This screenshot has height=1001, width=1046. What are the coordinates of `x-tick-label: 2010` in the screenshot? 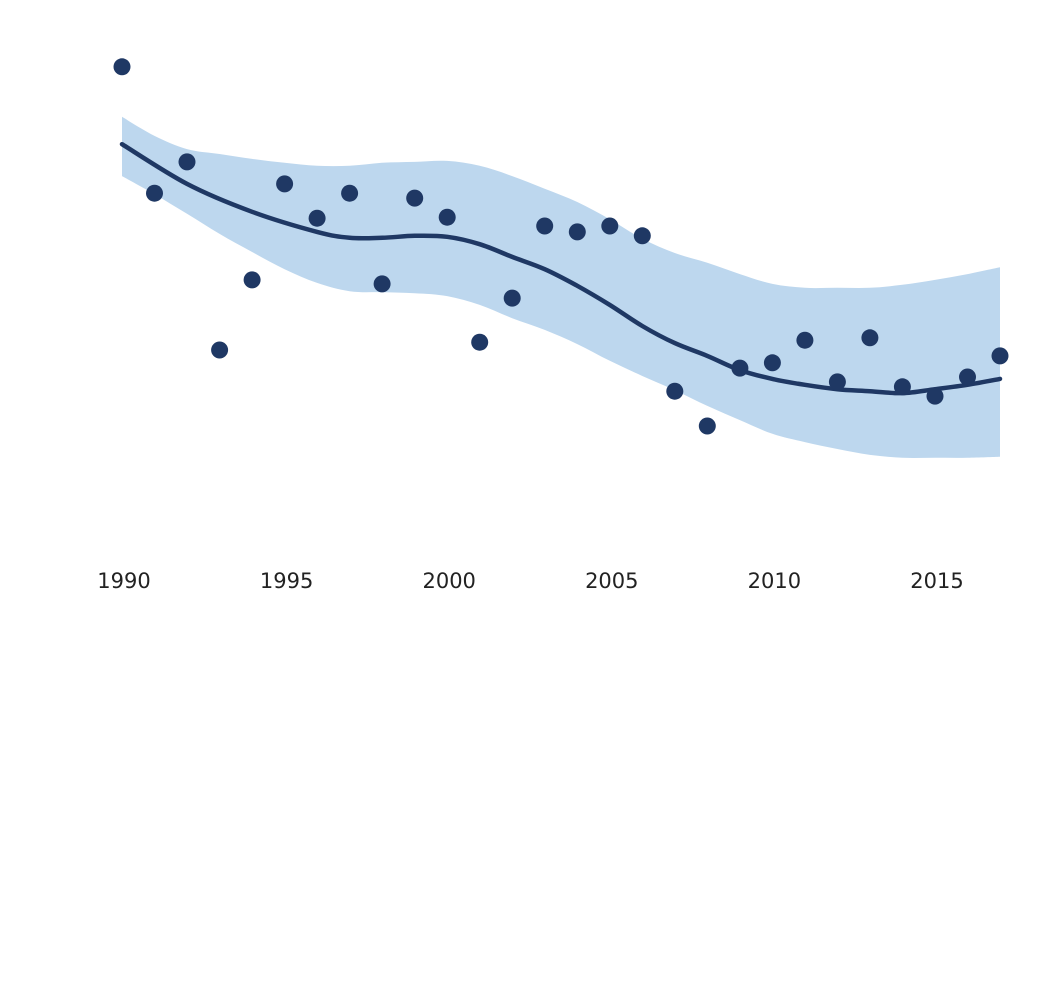 It's located at (774, 581).